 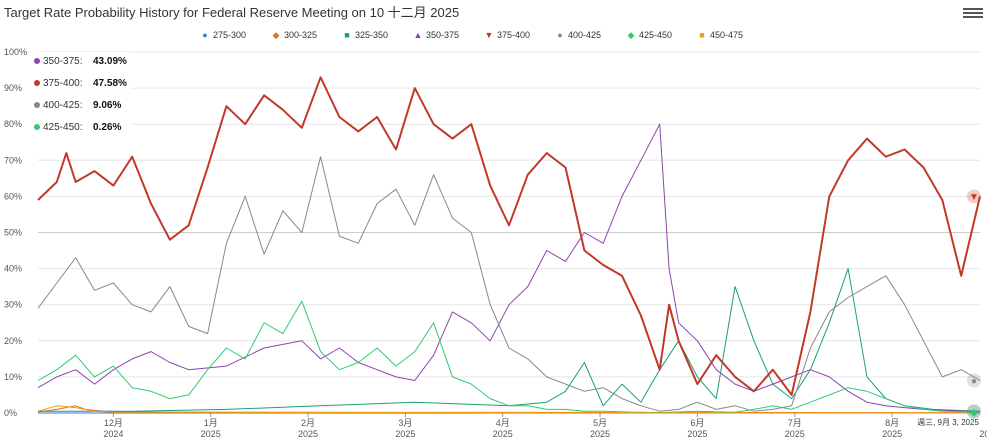 I want to click on legend-label: 375-400, so click(x=514, y=35).